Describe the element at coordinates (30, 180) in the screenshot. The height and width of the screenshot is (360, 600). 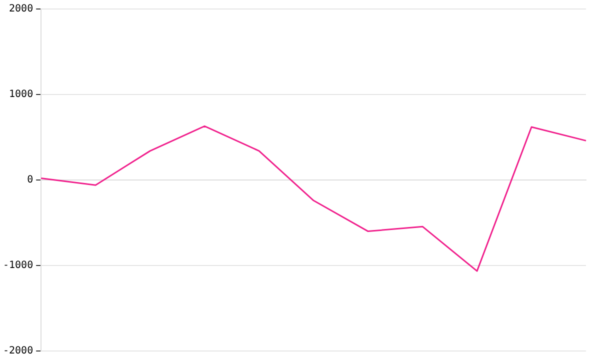
I see `y-tick-label: 0` at that location.